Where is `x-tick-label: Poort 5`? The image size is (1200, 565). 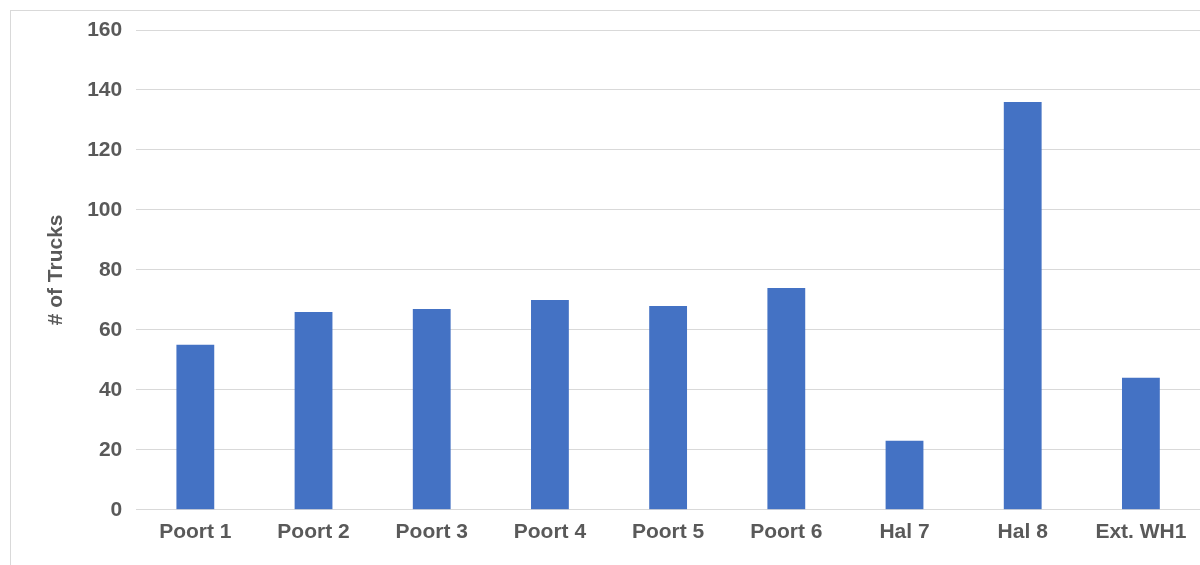
x-tick-label: Poort 5 is located at coordinates (668, 531).